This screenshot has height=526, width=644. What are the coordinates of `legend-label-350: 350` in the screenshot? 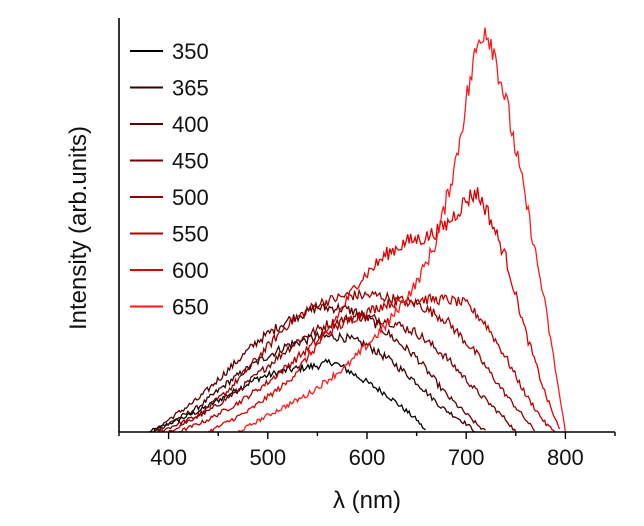 It's located at (190, 51).